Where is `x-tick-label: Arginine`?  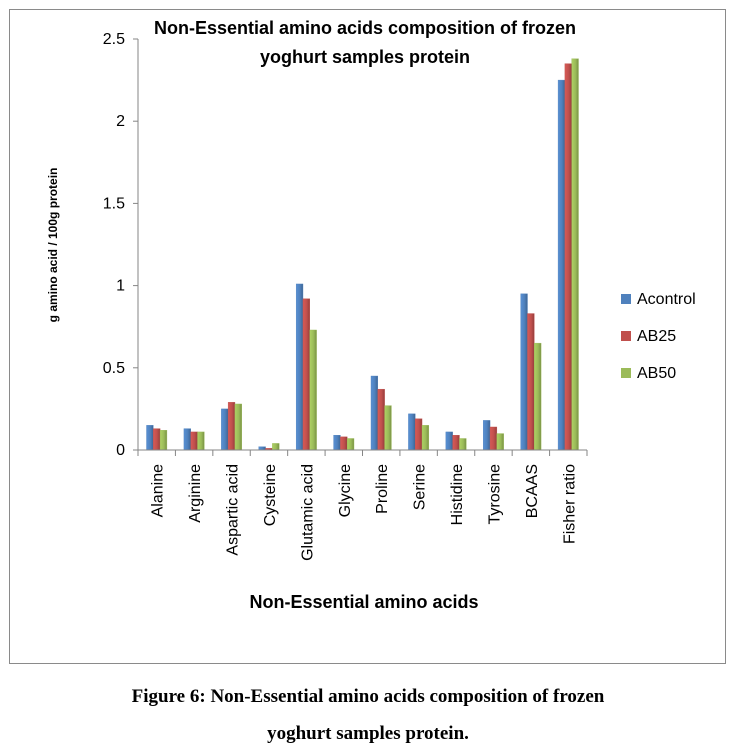 x-tick-label: Arginine is located at coordinates (195, 493).